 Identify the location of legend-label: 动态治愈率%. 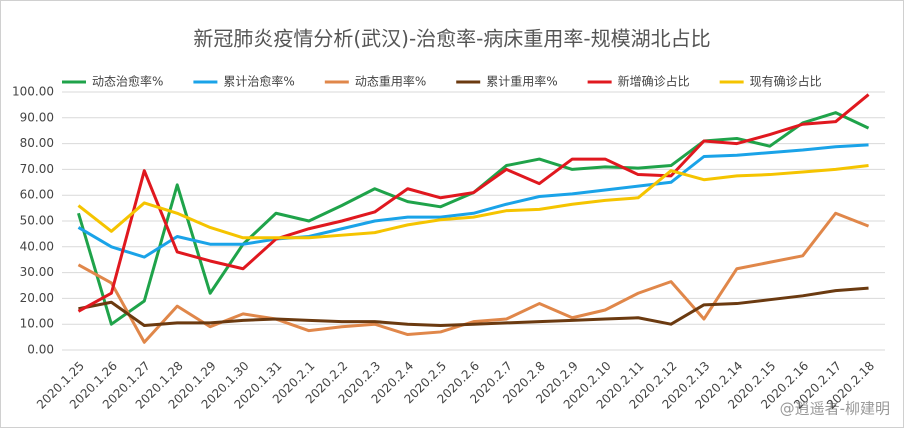
(127, 81).